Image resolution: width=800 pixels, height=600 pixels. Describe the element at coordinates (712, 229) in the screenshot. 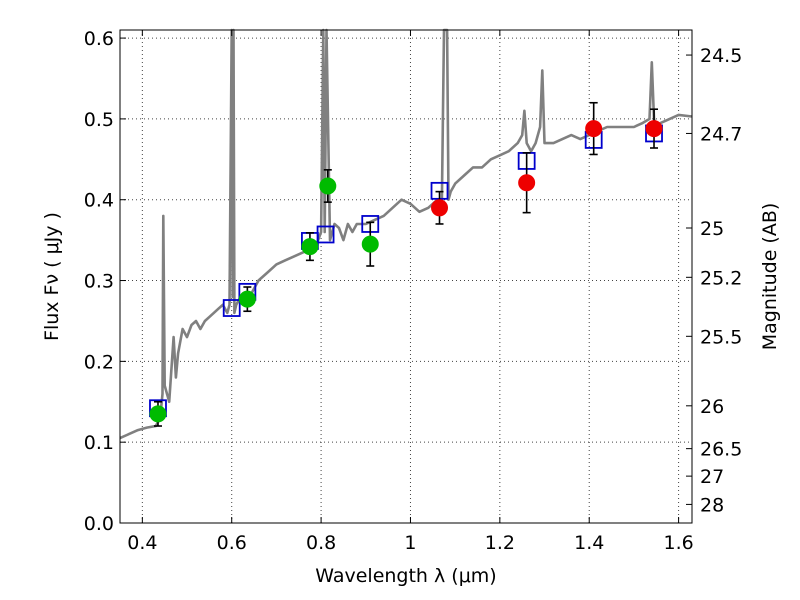

I see `right-tick-label: 25` at that location.